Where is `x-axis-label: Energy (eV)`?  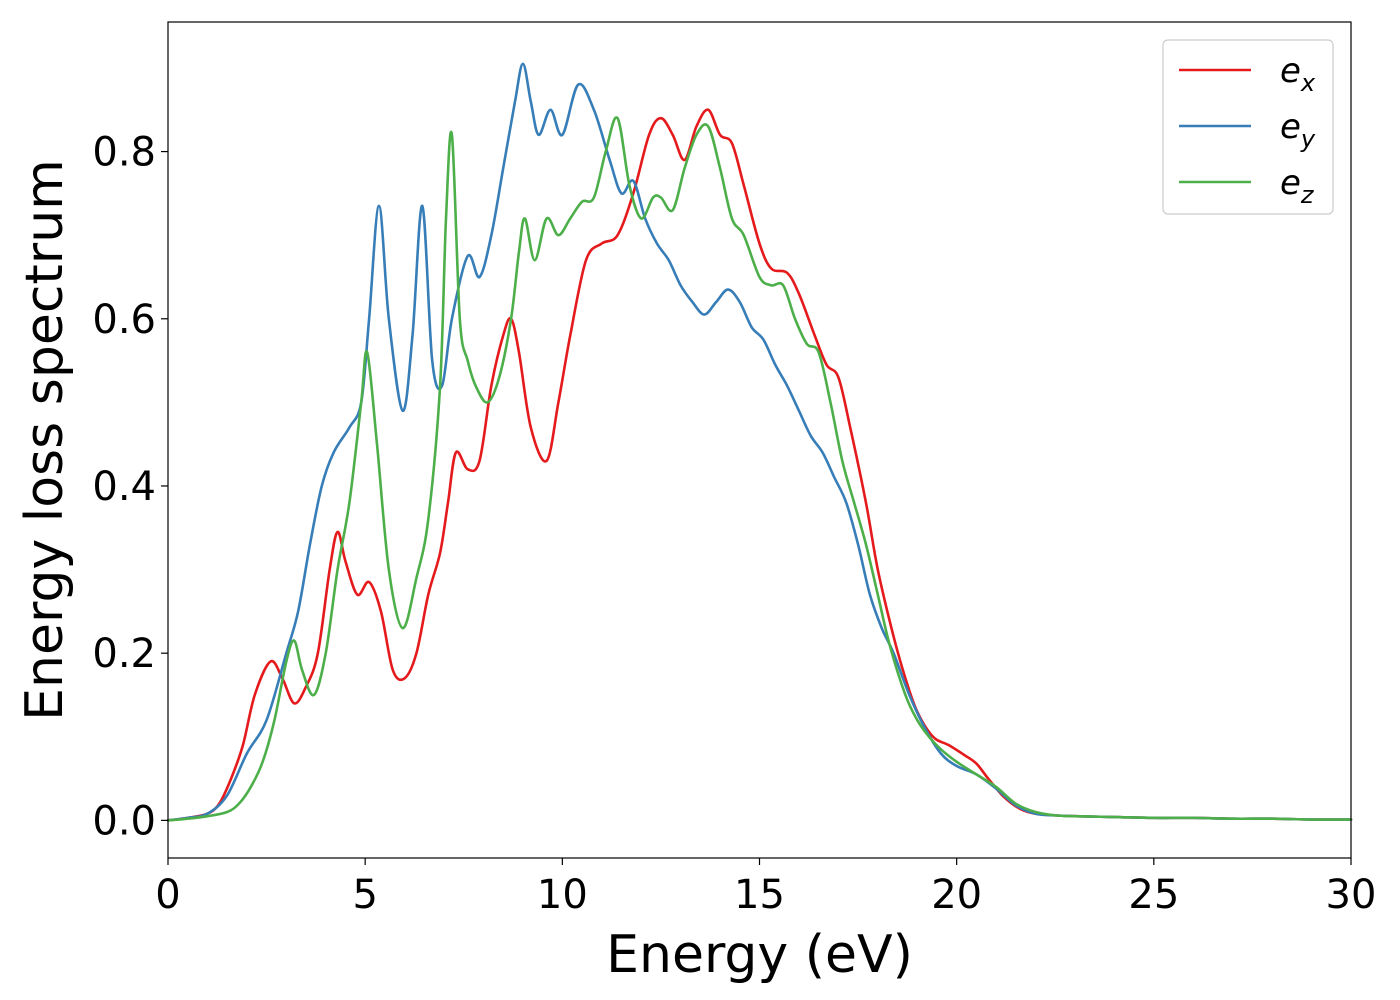
x-axis-label: Energy (eV) is located at coordinates (759, 955).